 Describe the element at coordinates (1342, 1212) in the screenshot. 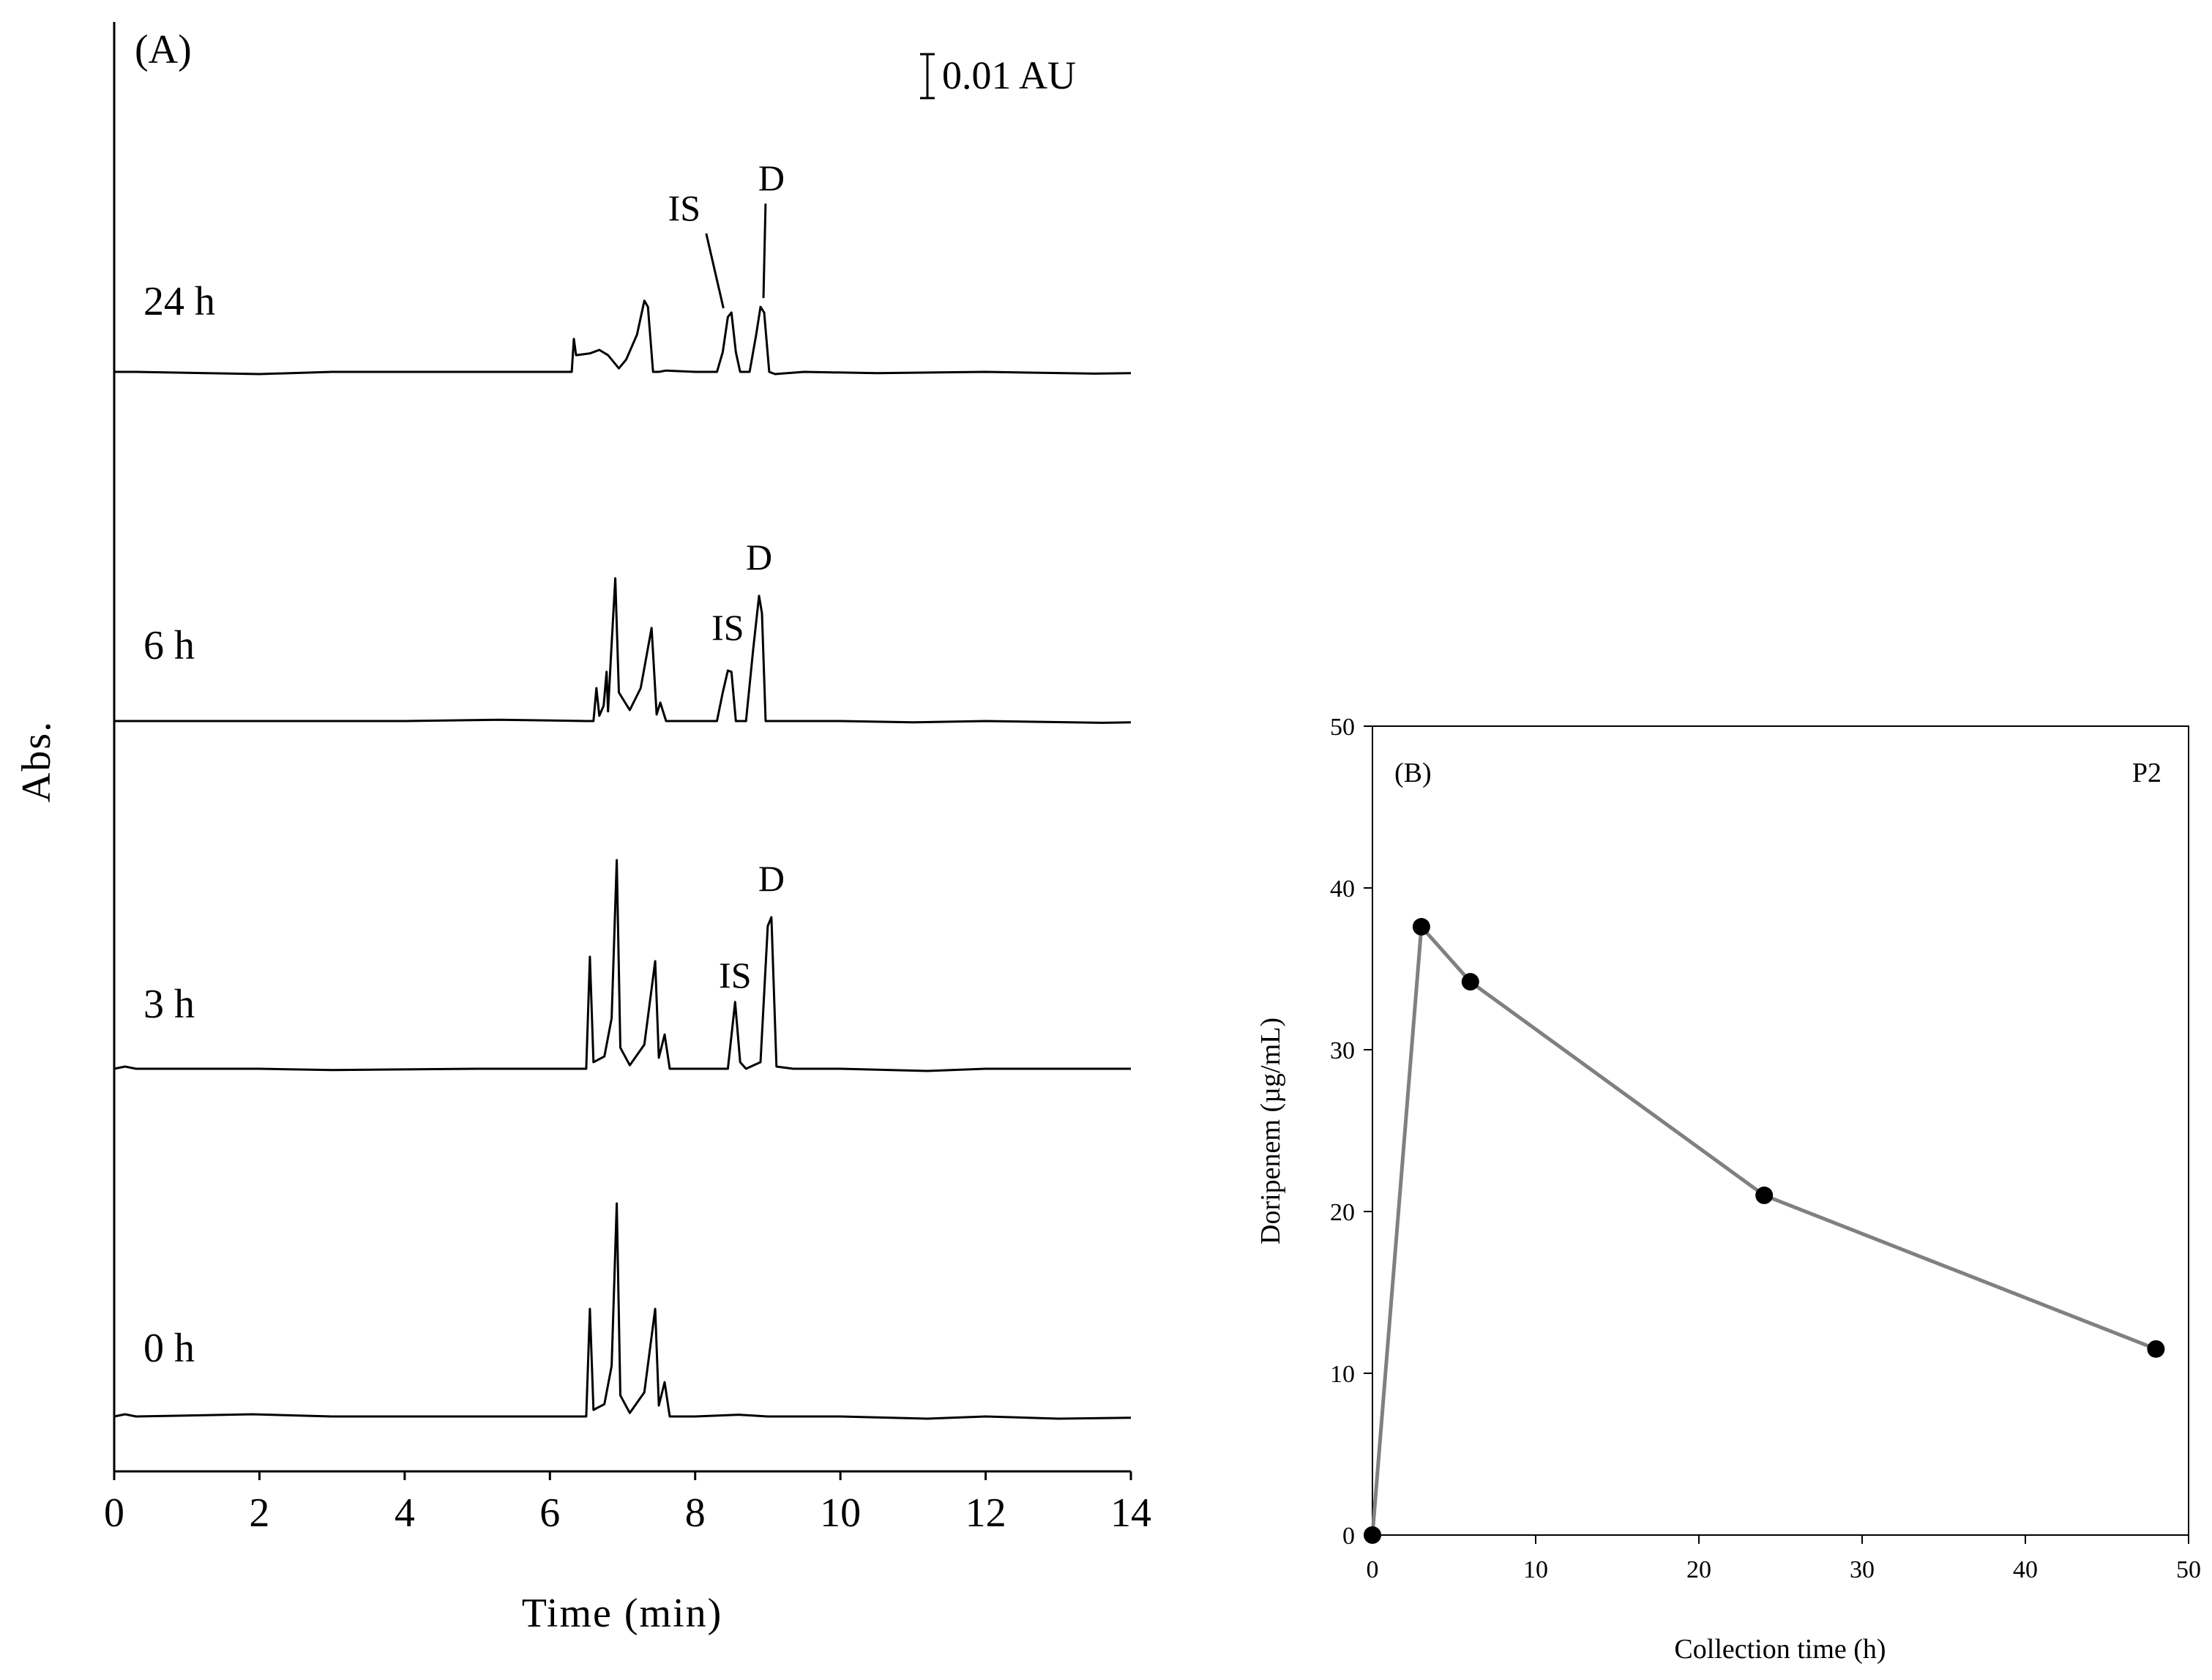

I see `panel-b-y-tick-label: 20` at that location.